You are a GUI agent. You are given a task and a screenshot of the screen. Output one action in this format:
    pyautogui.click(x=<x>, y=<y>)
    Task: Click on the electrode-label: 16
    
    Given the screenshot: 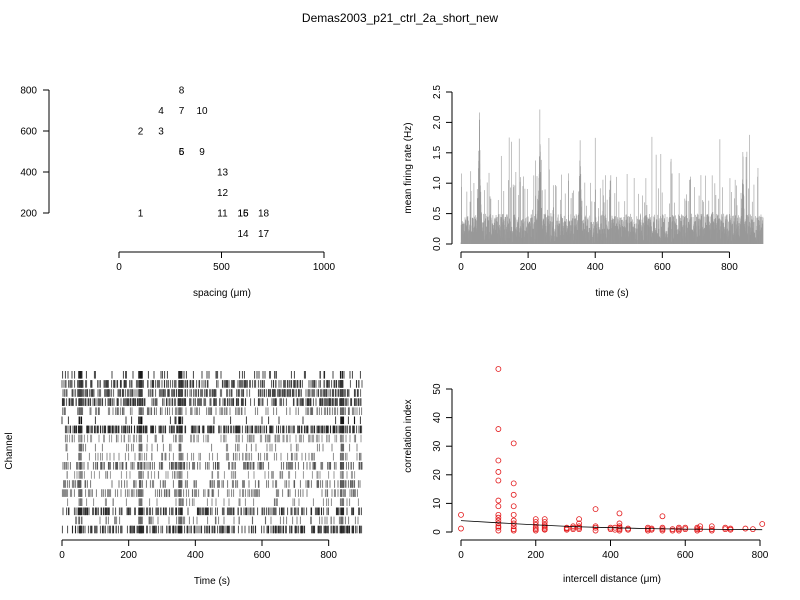 What is the action you would take?
    pyautogui.click(x=243, y=214)
    